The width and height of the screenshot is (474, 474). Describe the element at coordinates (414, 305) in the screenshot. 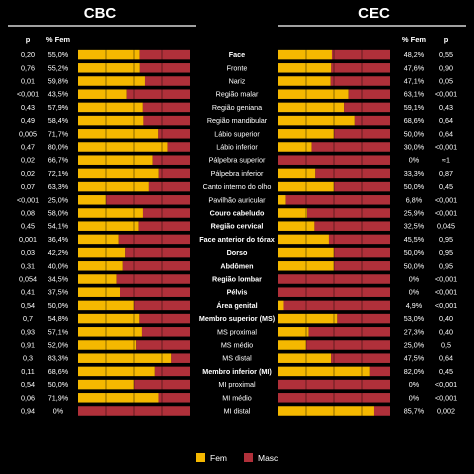

I see `cec-fem-percent: 4,9%` at that location.